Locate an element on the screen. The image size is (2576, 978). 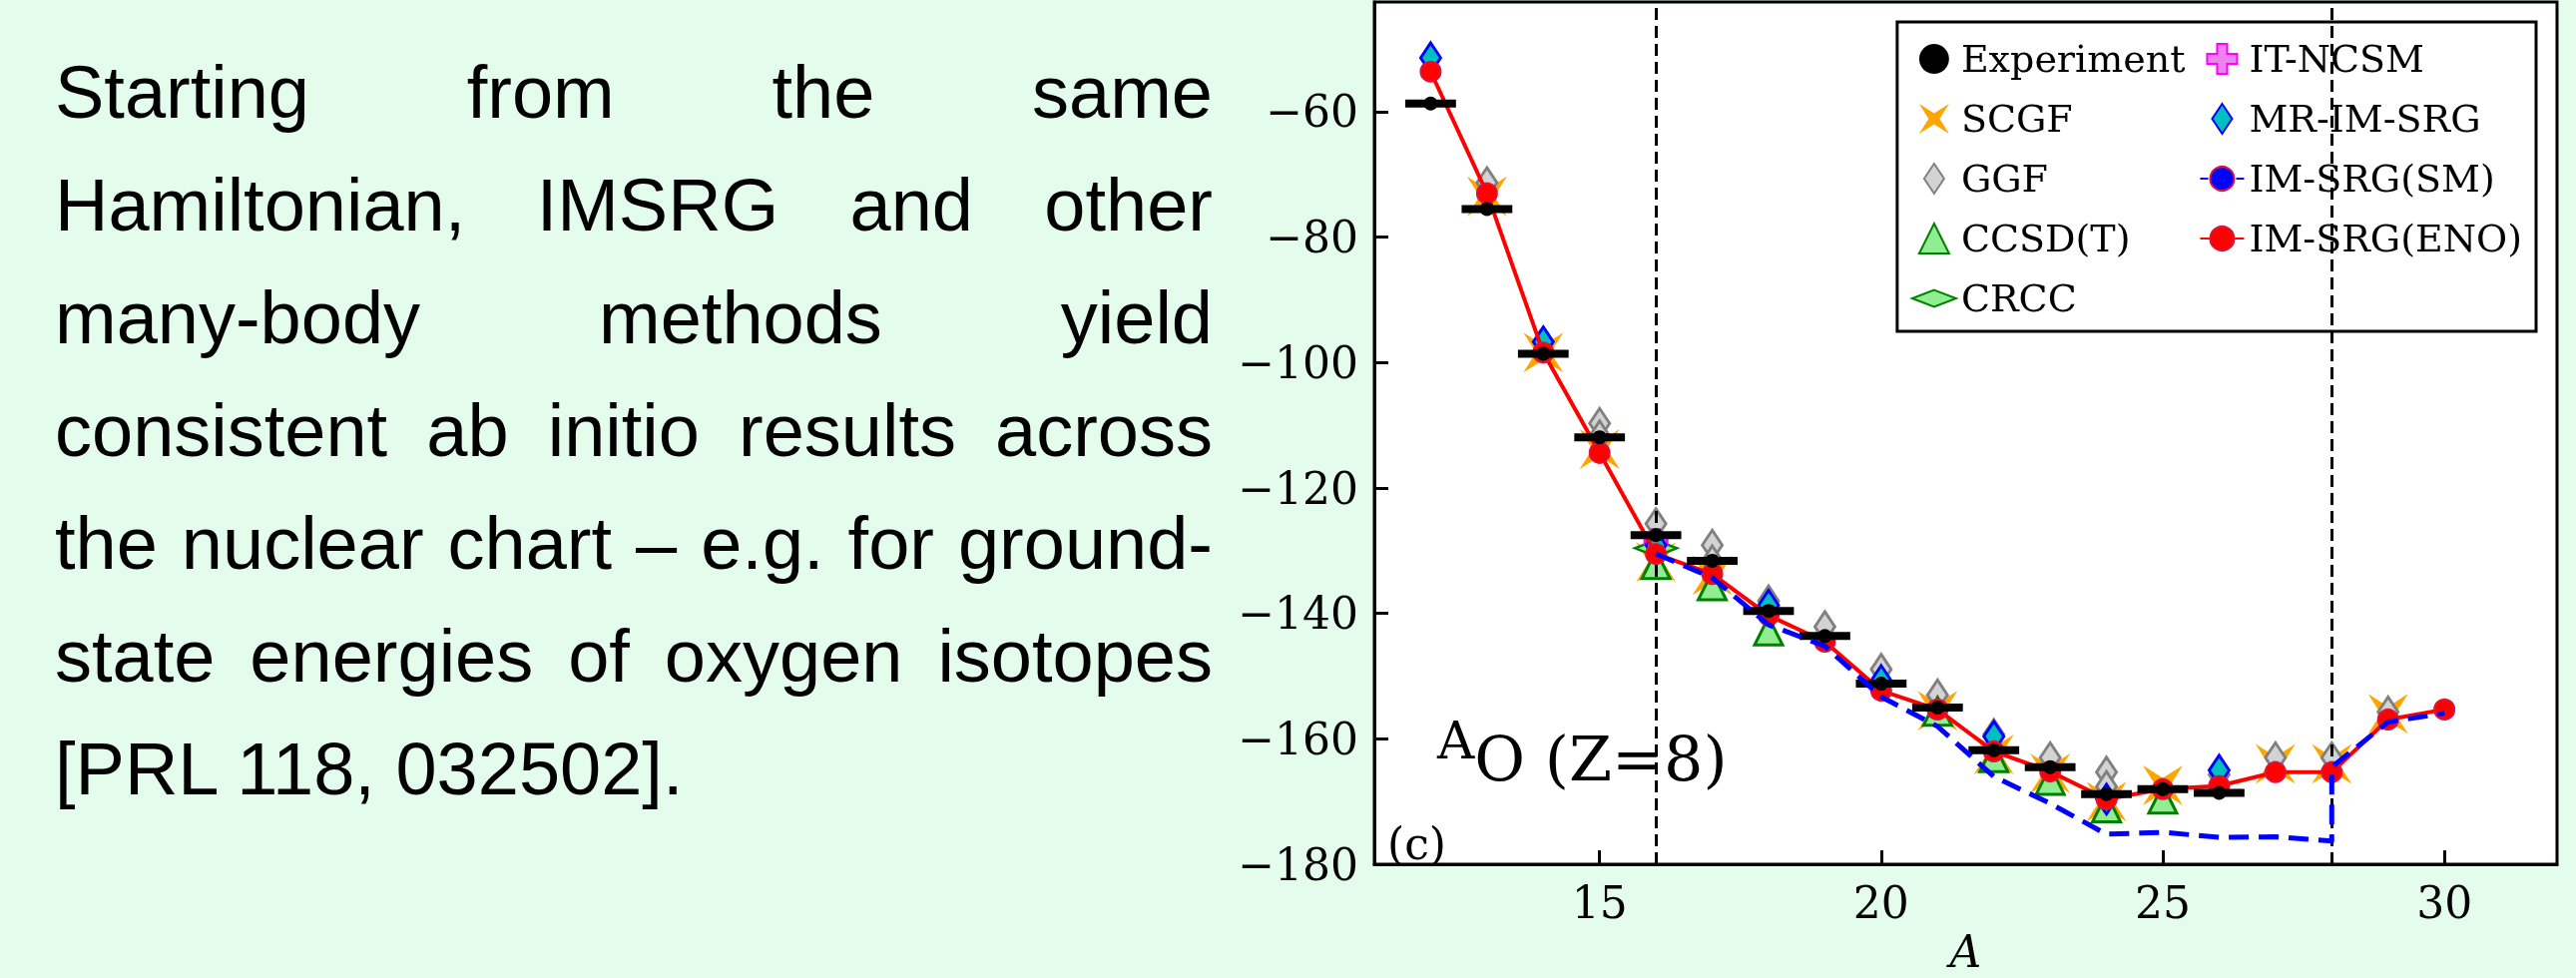
y-tick-label: −60 is located at coordinates (1312, 112).